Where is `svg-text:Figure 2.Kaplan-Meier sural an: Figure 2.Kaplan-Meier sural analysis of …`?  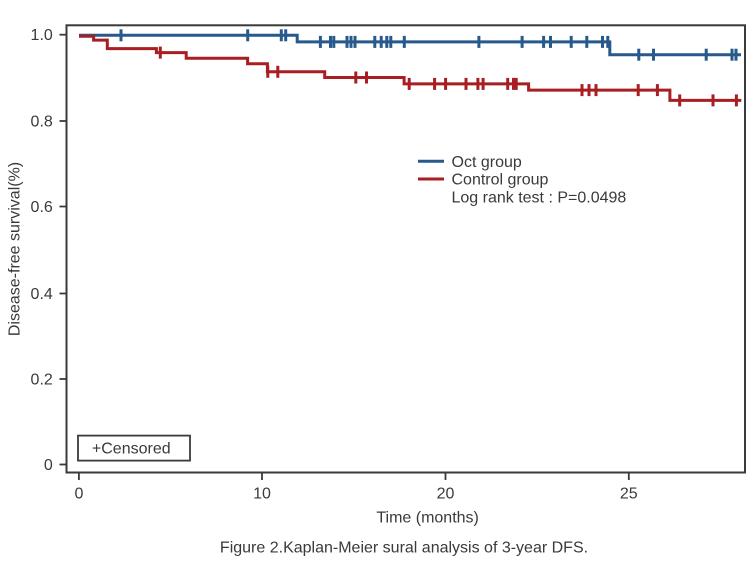 svg-text:Figure 2.Kaplan-Meier sural an: Figure 2.Kaplan-Meier sural analysis of … is located at coordinates (404, 548).